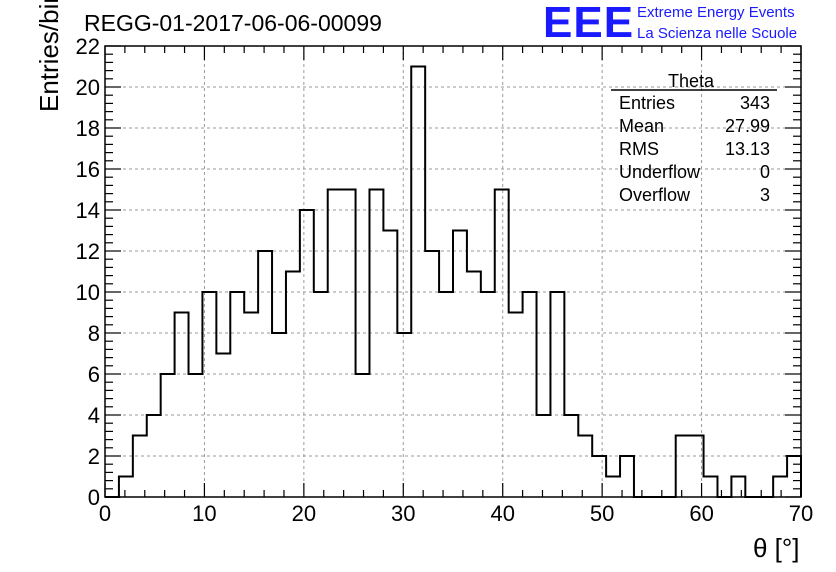 The image size is (836, 572). What do you see at coordinates (94, 497) in the screenshot?
I see `y-tick-label: 0` at bounding box center [94, 497].